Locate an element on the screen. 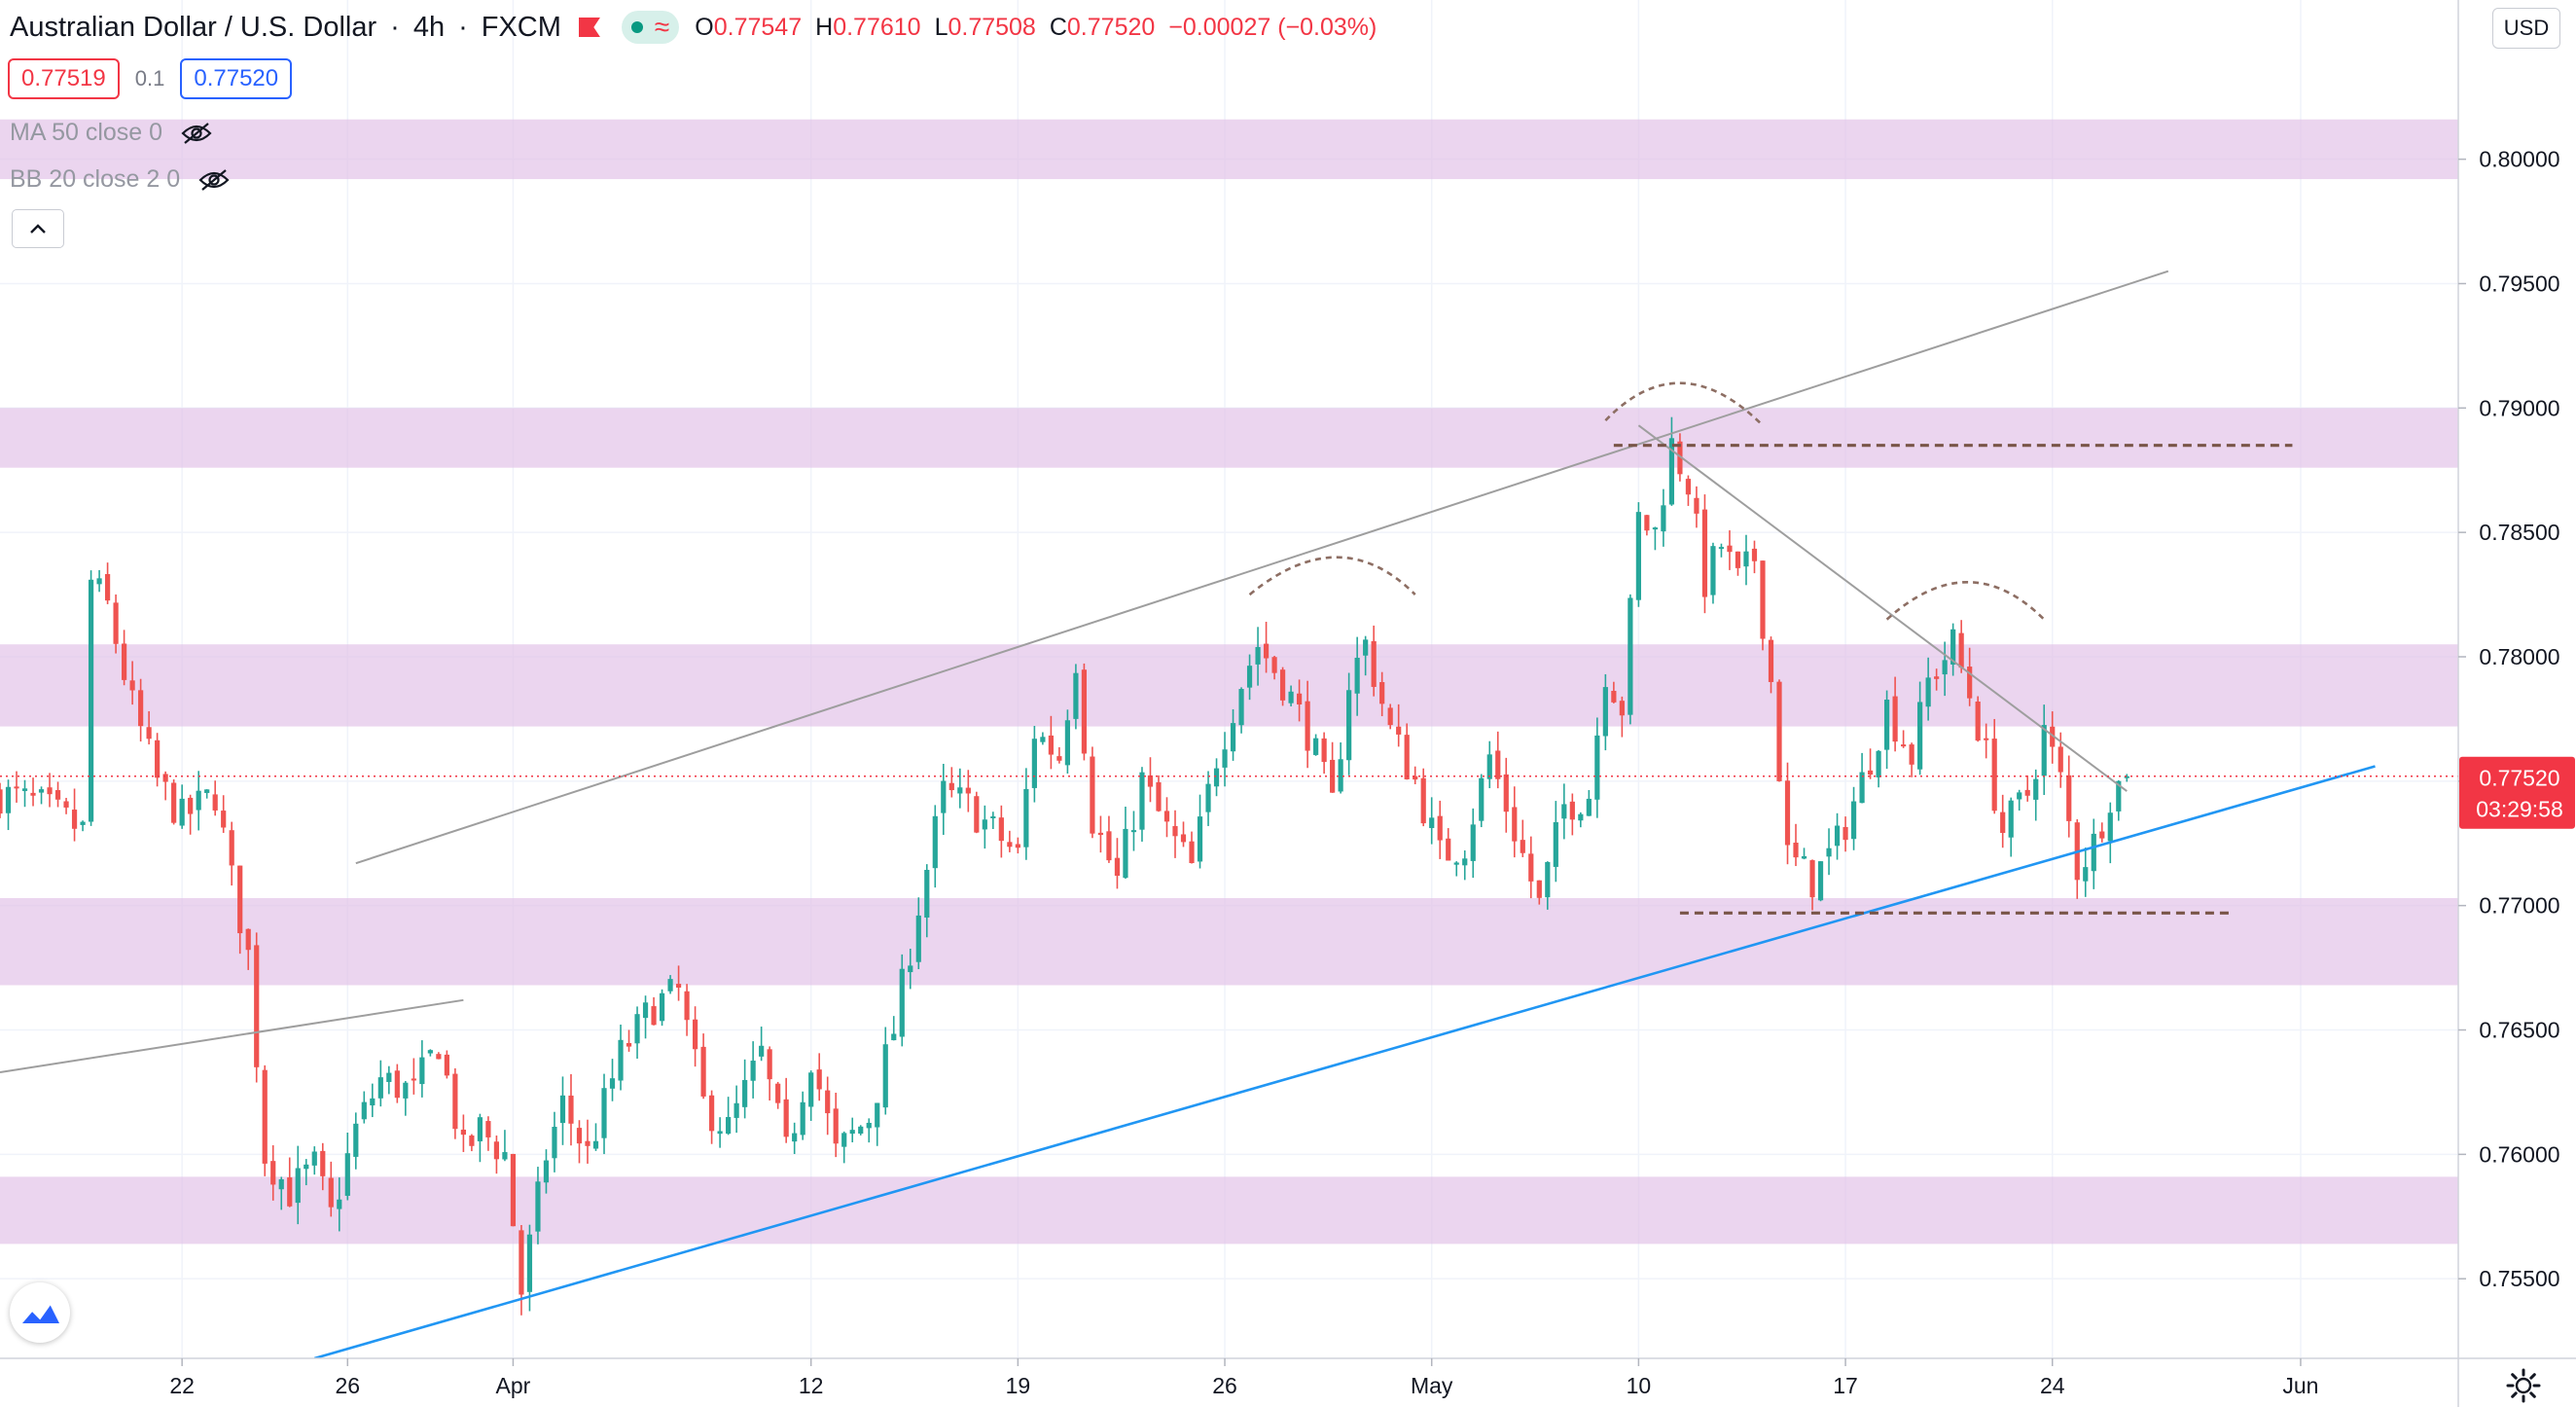 The width and height of the screenshot is (2576, 1407). time-axis is located at coordinates (1288, 1382).